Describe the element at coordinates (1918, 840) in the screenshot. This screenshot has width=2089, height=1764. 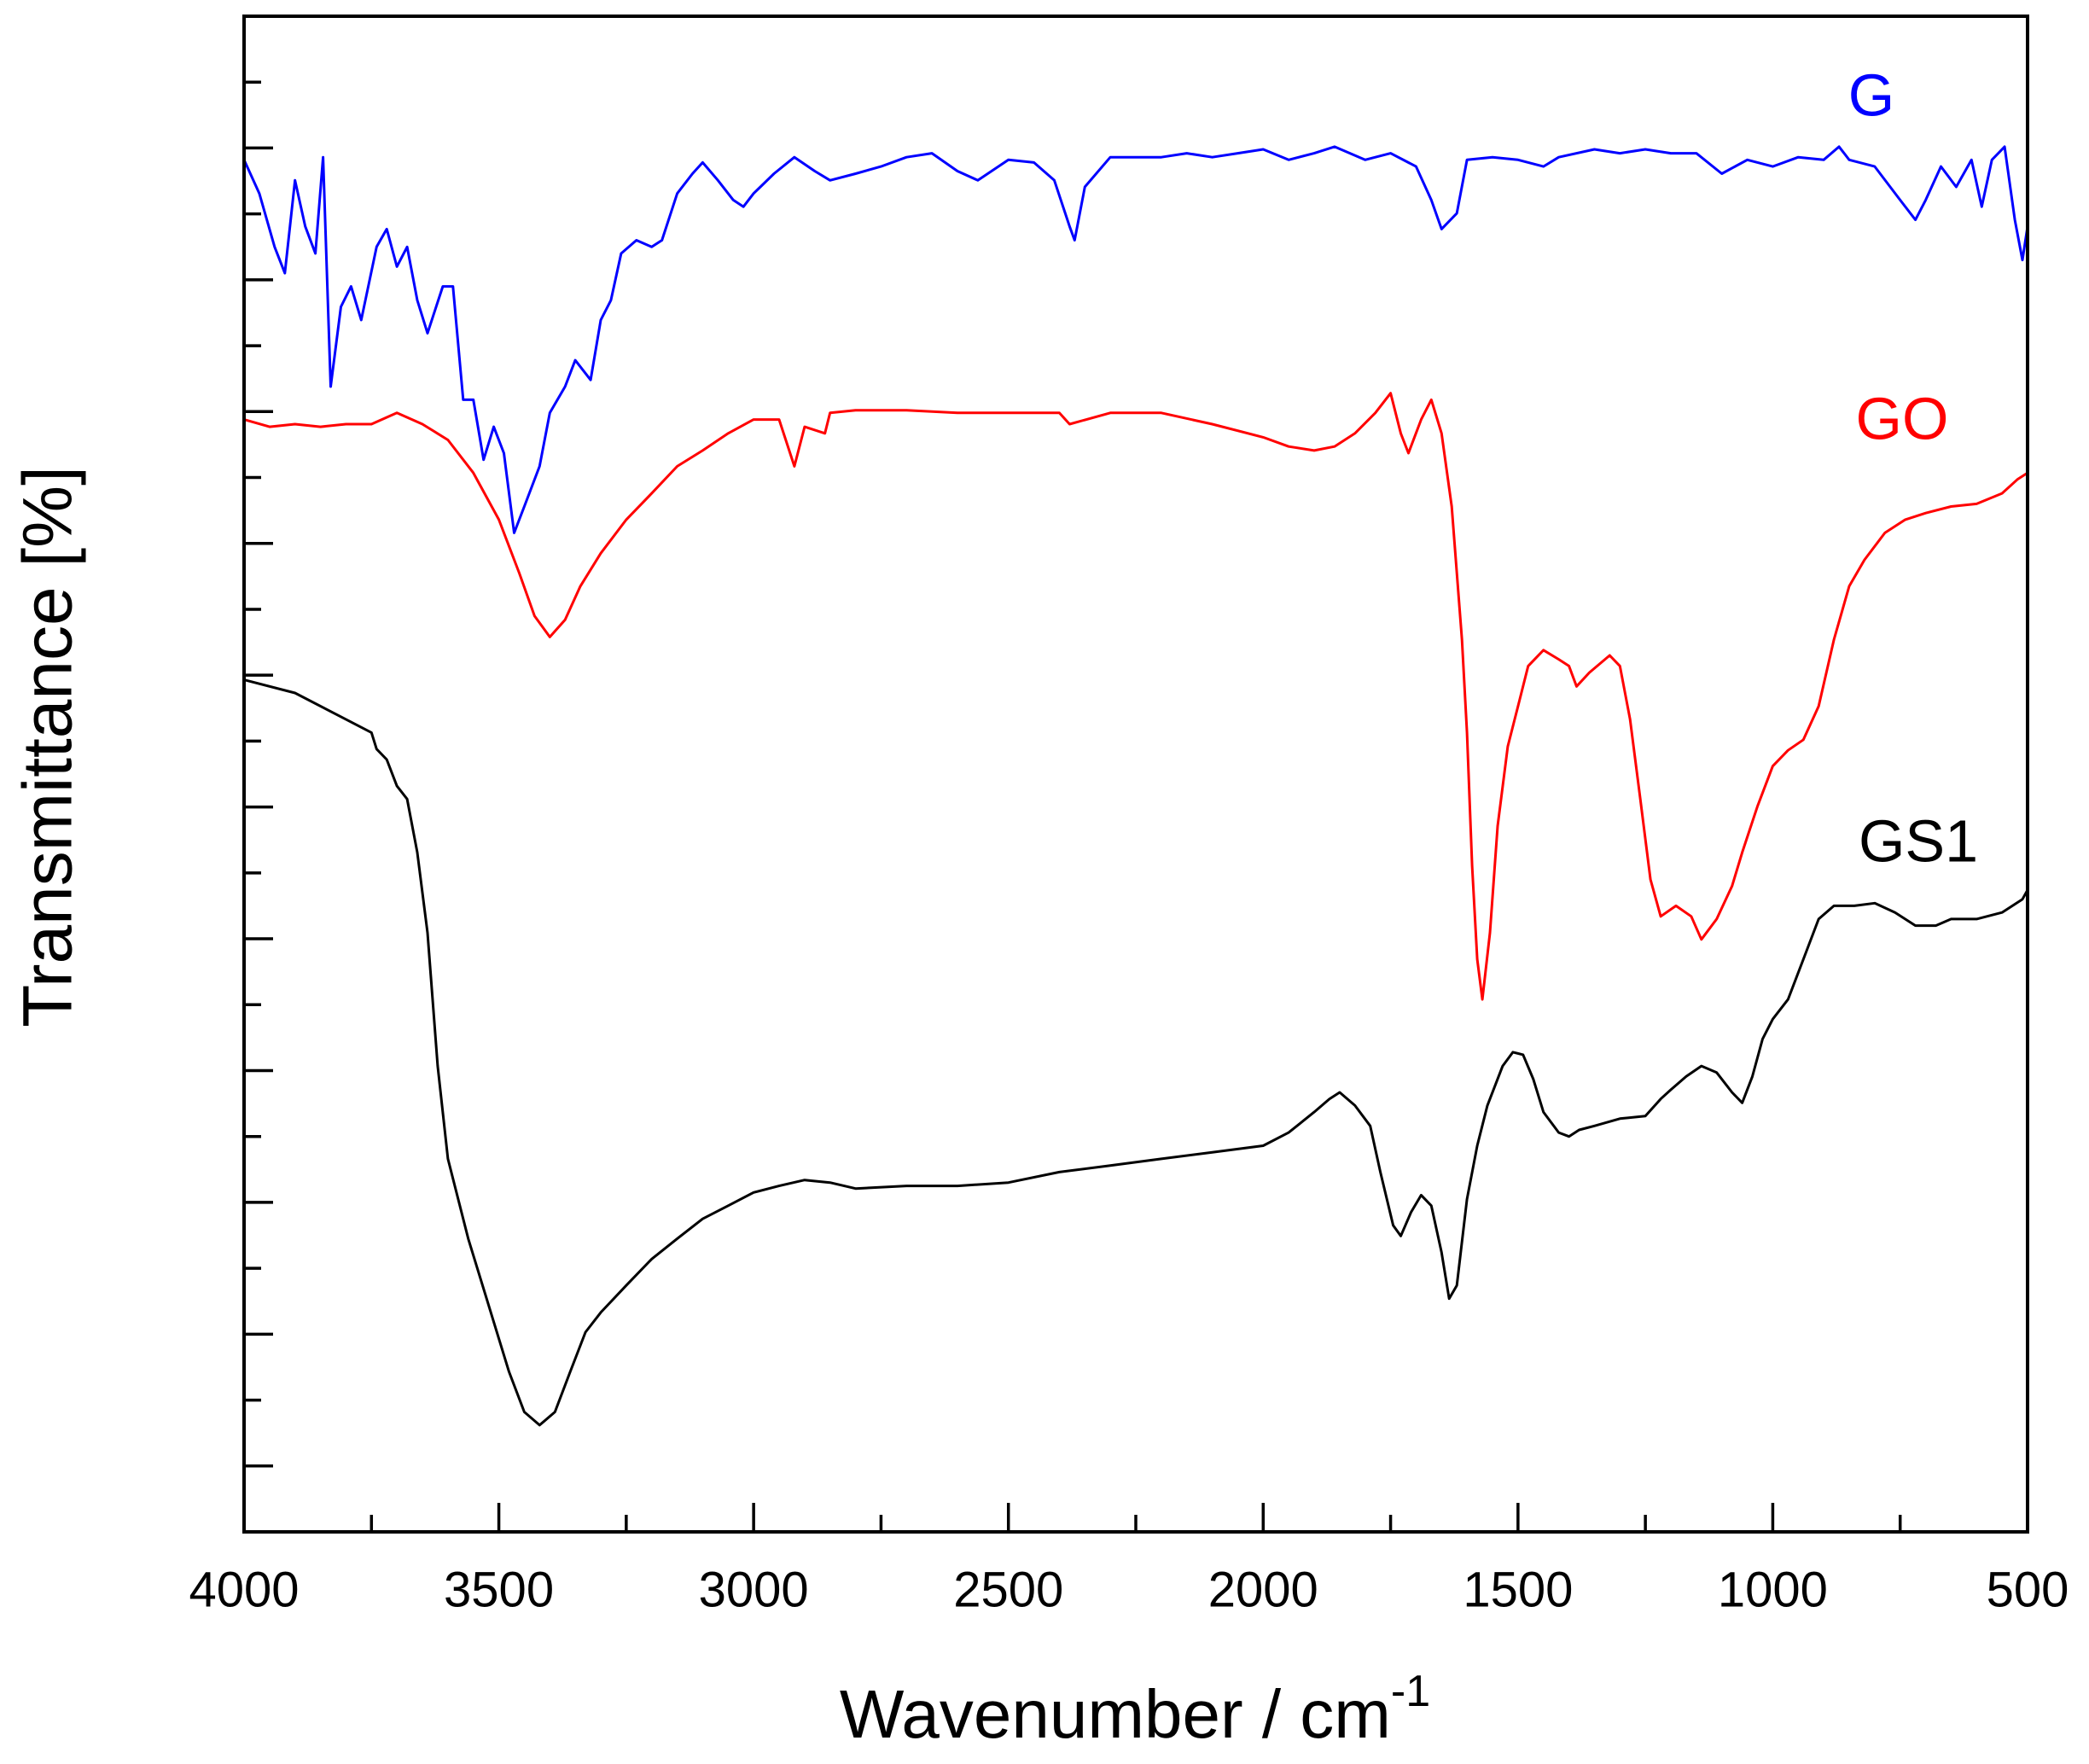
I see `series-label: GS1` at that location.